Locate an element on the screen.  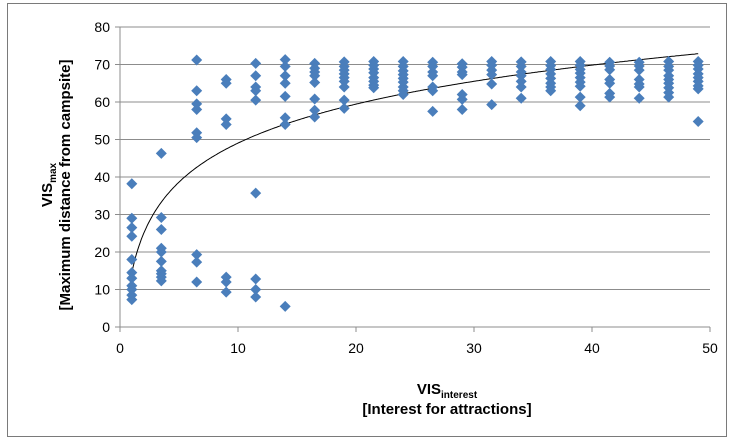
y-tick-label: 10 is located at coordinates (102, 290).